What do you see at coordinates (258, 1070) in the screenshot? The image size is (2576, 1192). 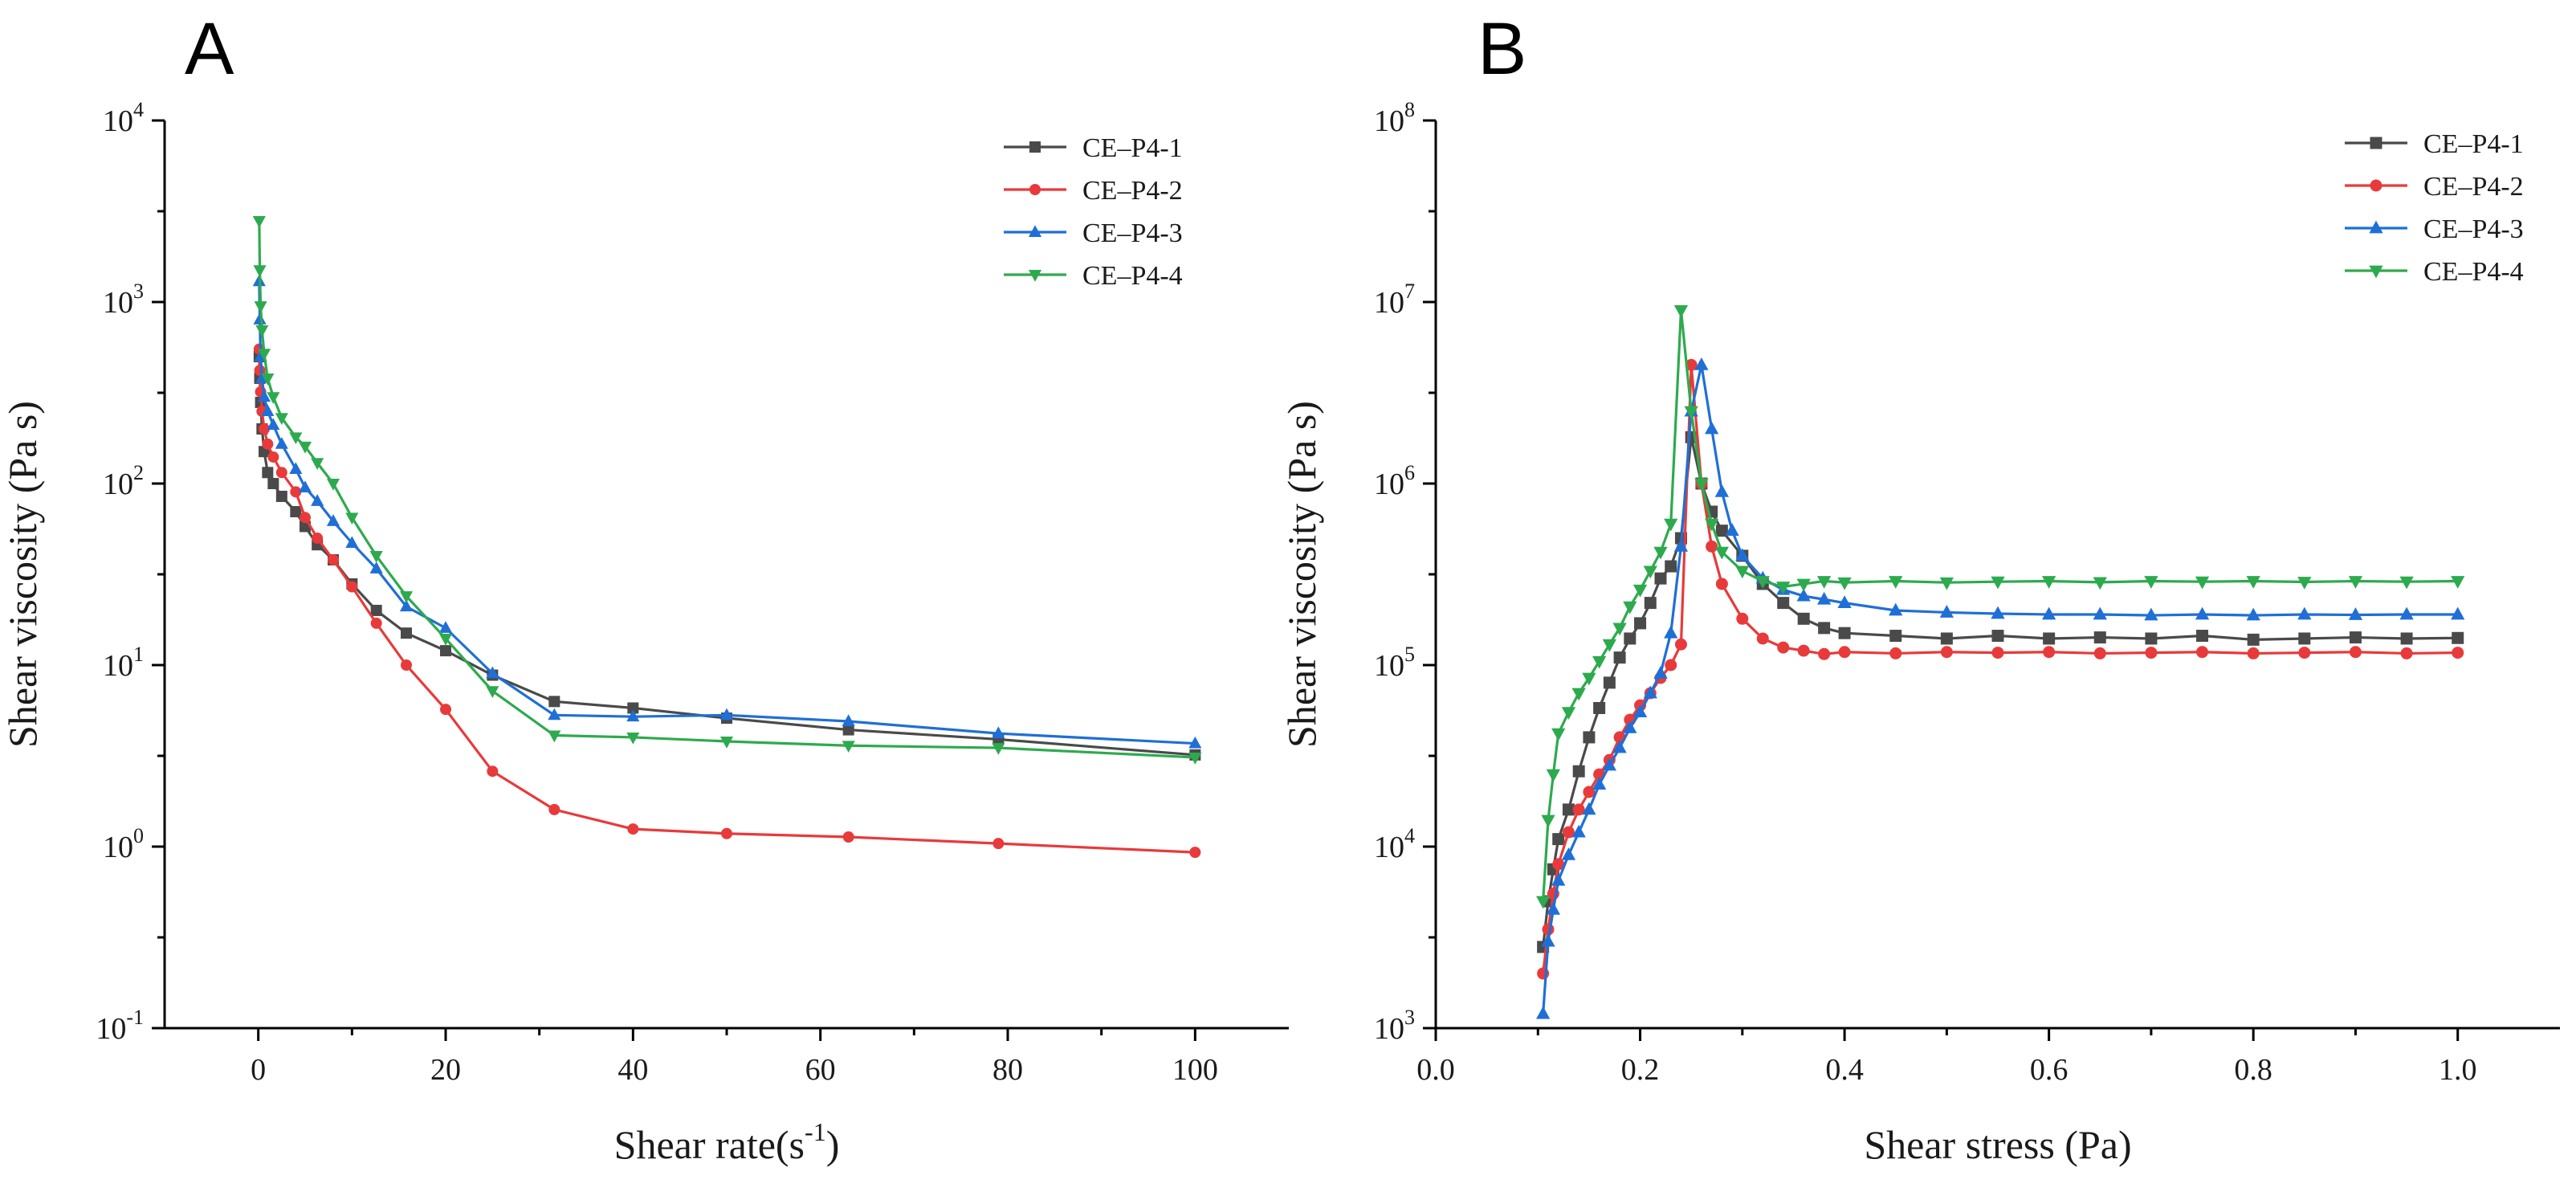 I see `panel-a-x-tick-label: 0` at bounding box center [258, 1070].